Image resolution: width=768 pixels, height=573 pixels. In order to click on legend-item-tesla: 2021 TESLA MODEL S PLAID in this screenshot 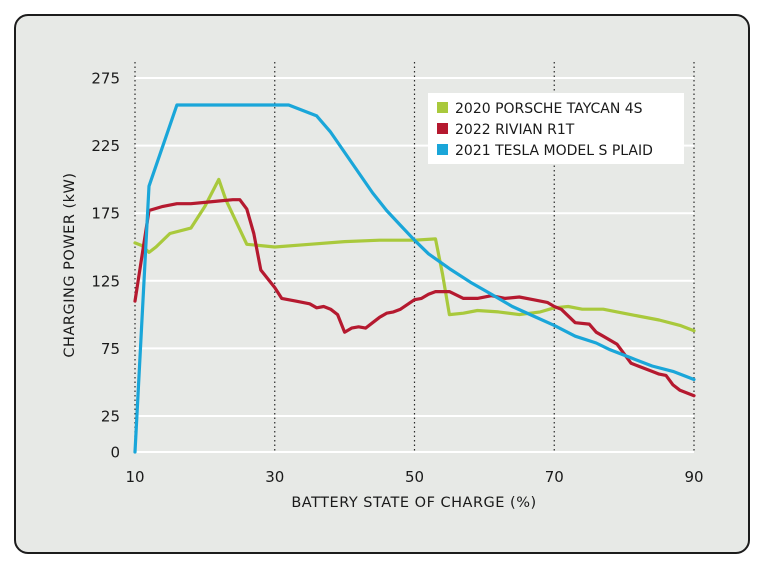, I will do `click(545, 151)`.